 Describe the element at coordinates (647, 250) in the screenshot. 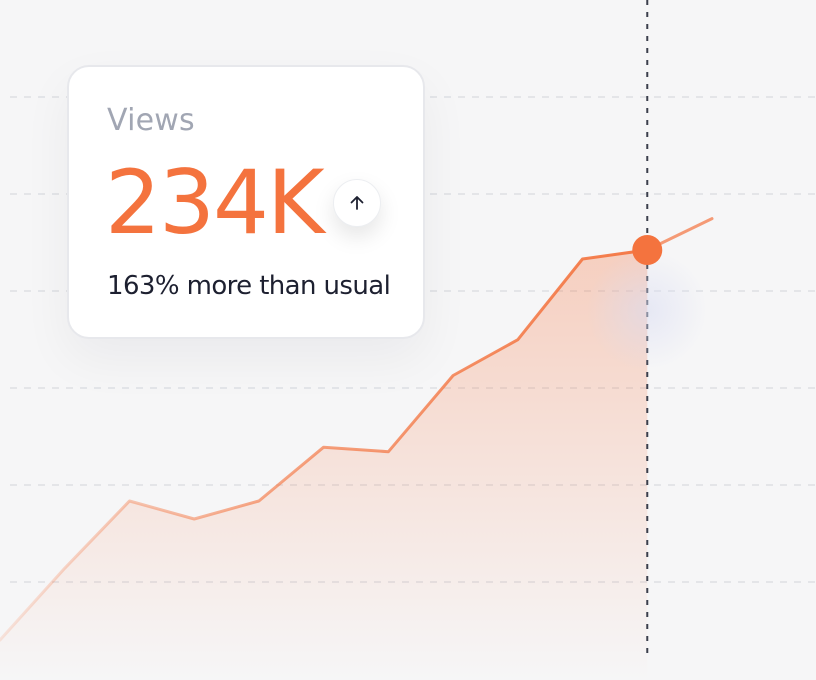

I see `highlight-point` at that location.